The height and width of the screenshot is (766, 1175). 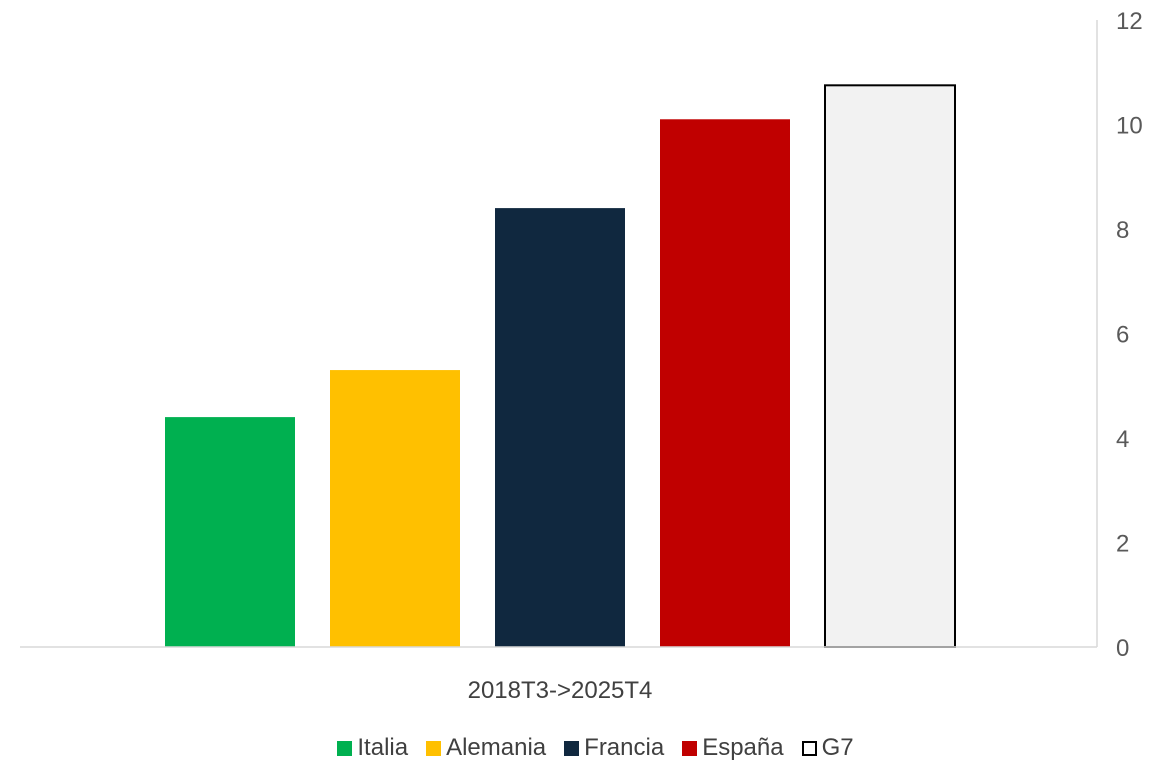 What do you see at coordinates (383, 747) in the screenshot?
I see `legend-label: Italia` at bounding box center [383, 747].